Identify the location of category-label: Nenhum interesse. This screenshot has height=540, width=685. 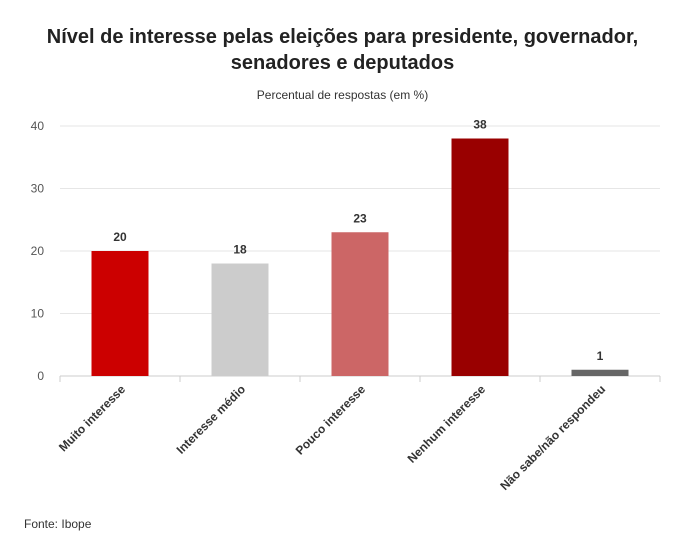
(447, 424).